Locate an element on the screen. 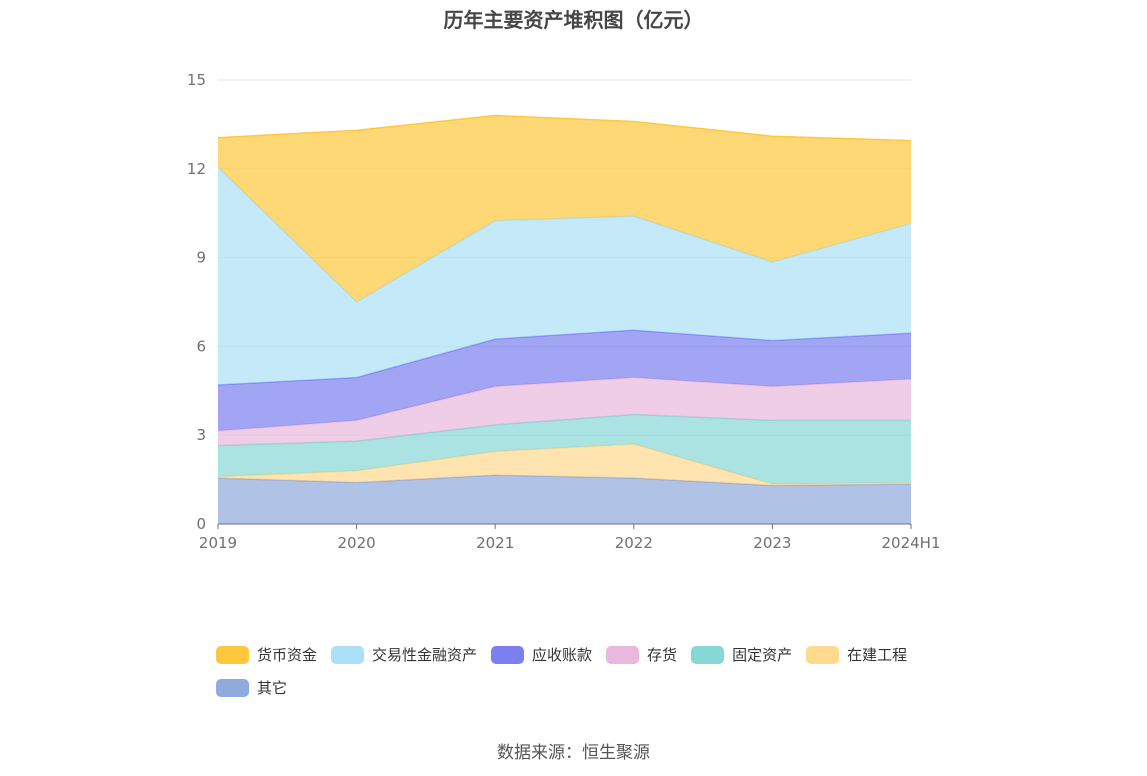  data-source: 数据来源：恒生聚源 is located at coordinates (573, 753).